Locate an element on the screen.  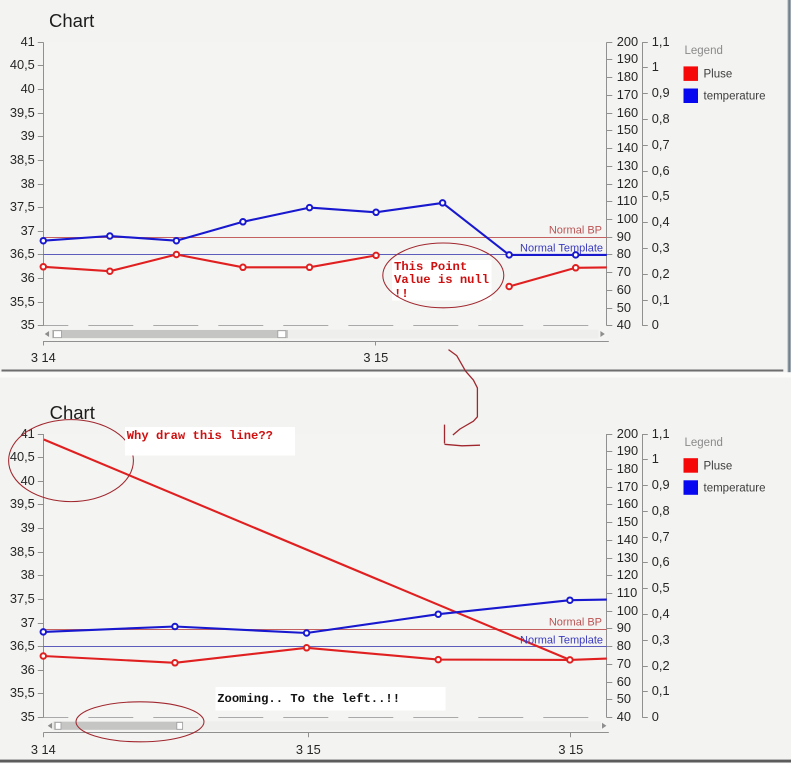
svg-text: 37,5 is located at coordinates (22, 598).